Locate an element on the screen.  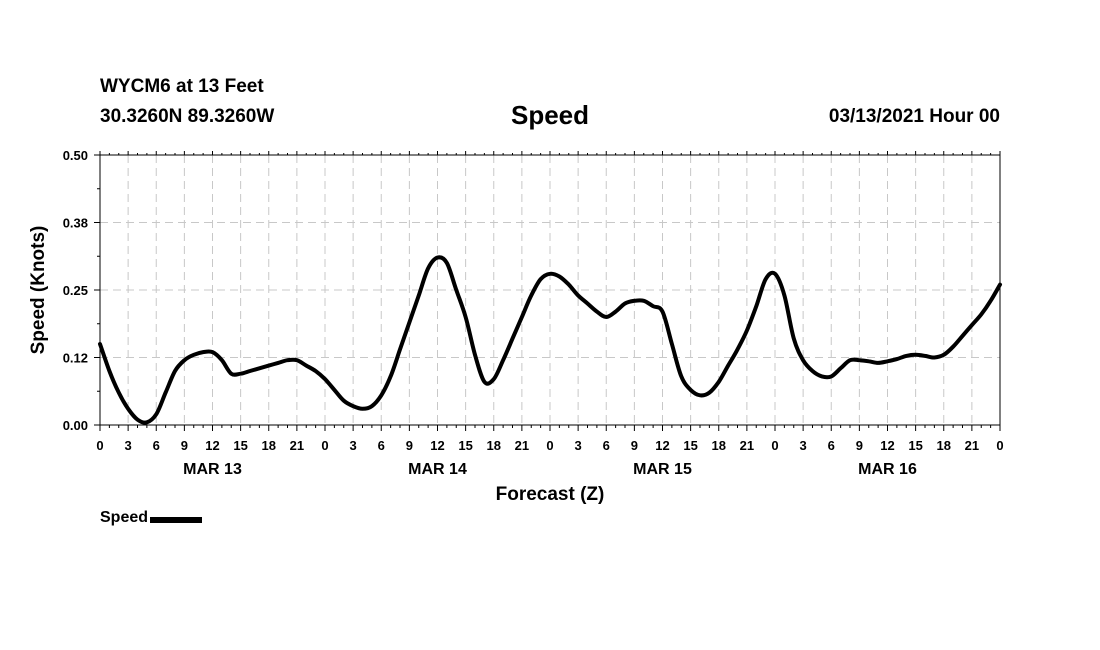
legend-swatch is located at coordinates (176, 520).